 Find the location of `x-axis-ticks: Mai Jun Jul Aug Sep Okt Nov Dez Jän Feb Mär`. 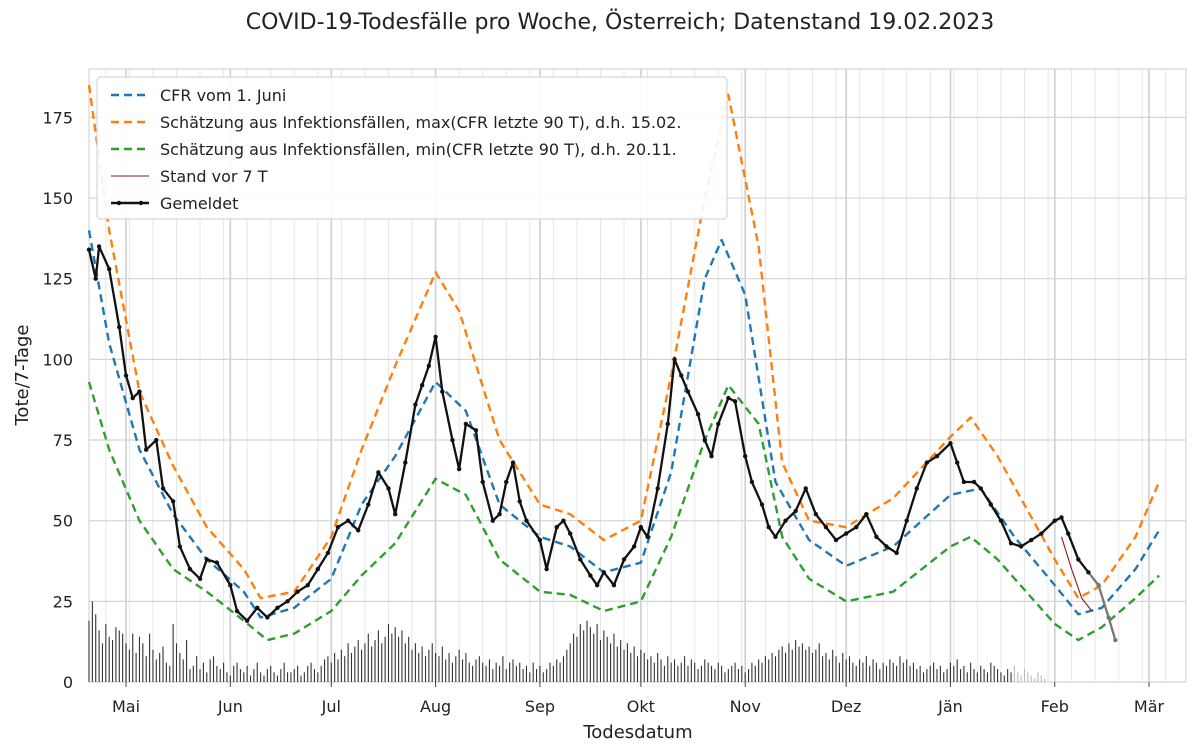

x-axis-ticks: Mai Jun Jul Aug Sep Okt Nov Dez Jän Feb Mär is located at coordinates (638, 699).